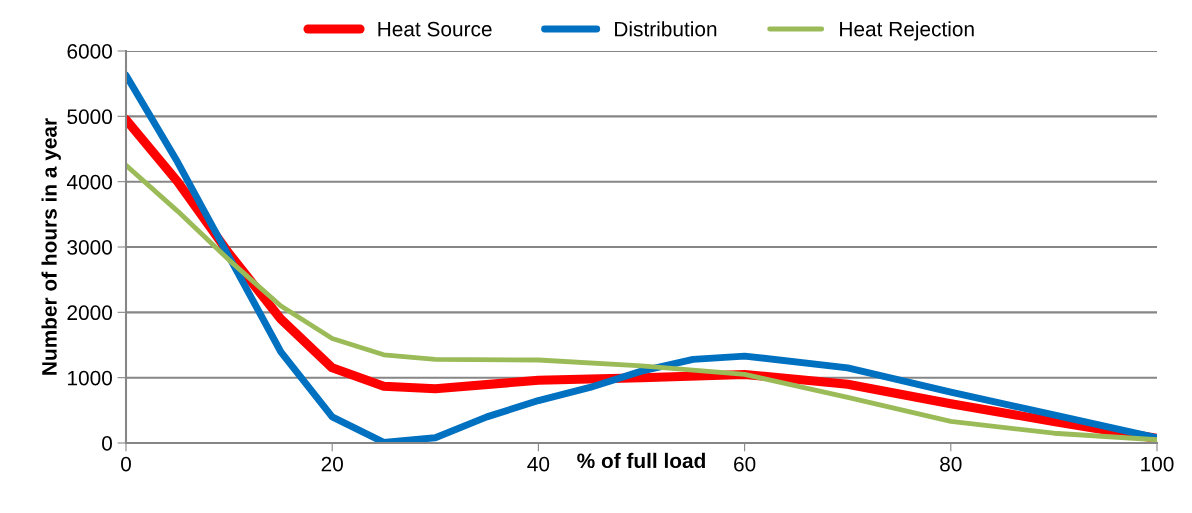 This screenshot has height=513, width=1192. Describe the element at coordinates (332, 464) in the screenshot. I see `x-tick-label: 20` at that location.